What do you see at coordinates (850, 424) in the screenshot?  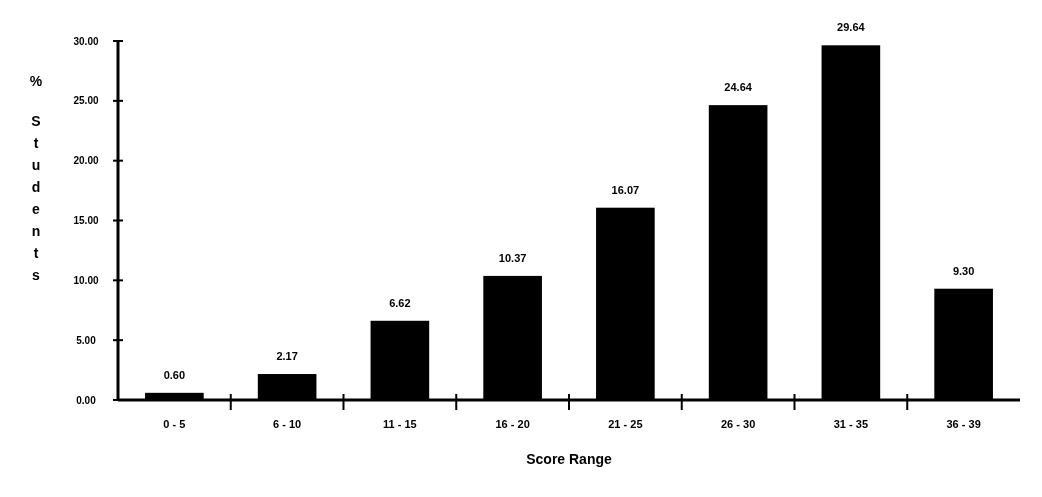 I see `x-tick-label: 31 - 35` at bounding box center [850, 424].